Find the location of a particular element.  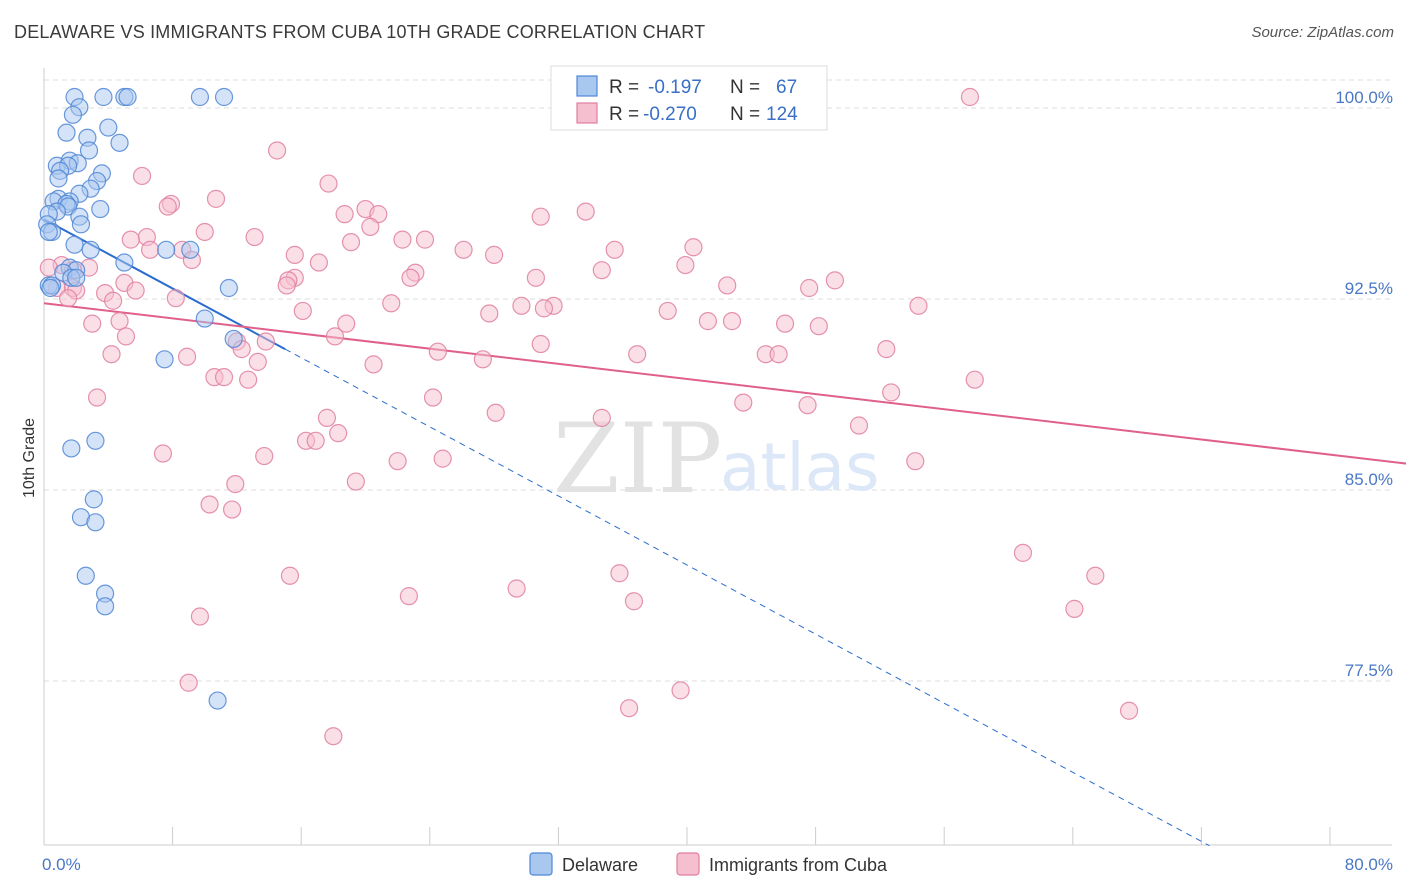

series-delaware-points is located at coordinates (140, 398).